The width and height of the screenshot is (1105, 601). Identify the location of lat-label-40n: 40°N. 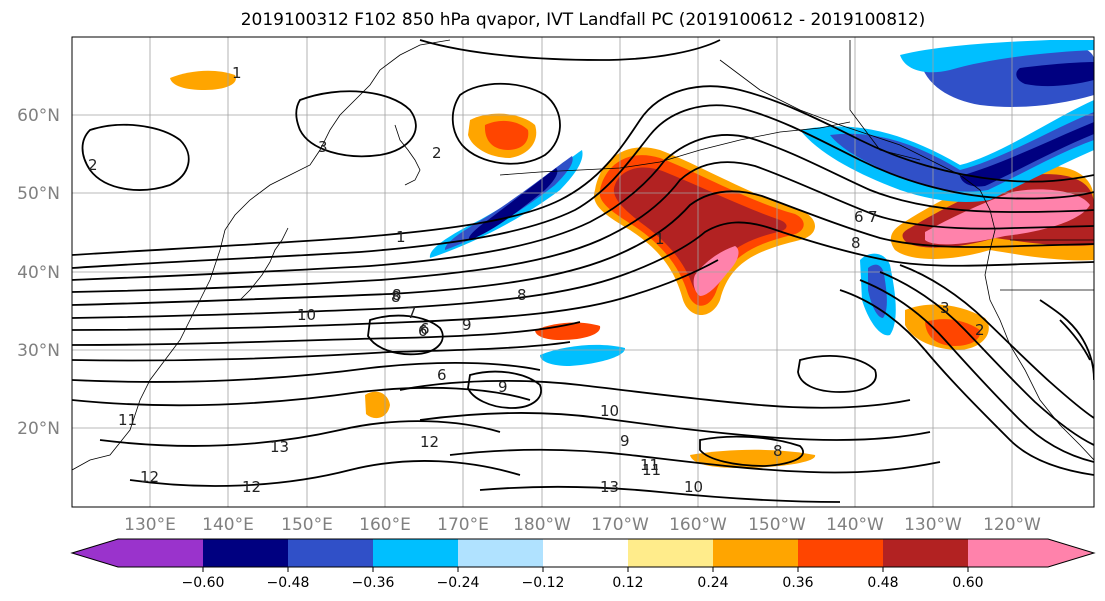
(38, 273).